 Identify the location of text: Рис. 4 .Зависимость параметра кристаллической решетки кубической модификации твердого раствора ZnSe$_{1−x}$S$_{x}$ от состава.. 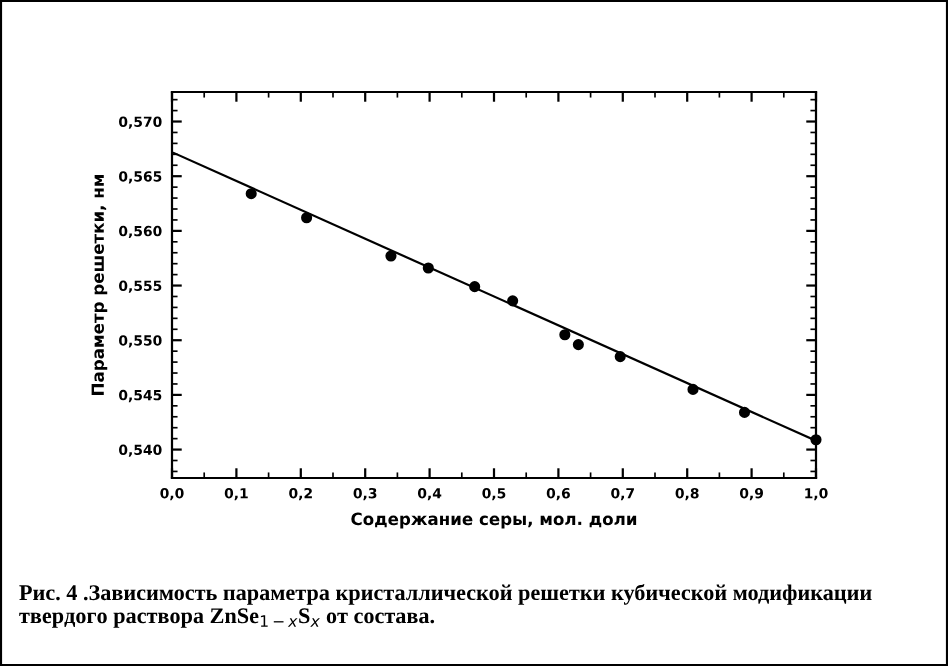
(445, 606).